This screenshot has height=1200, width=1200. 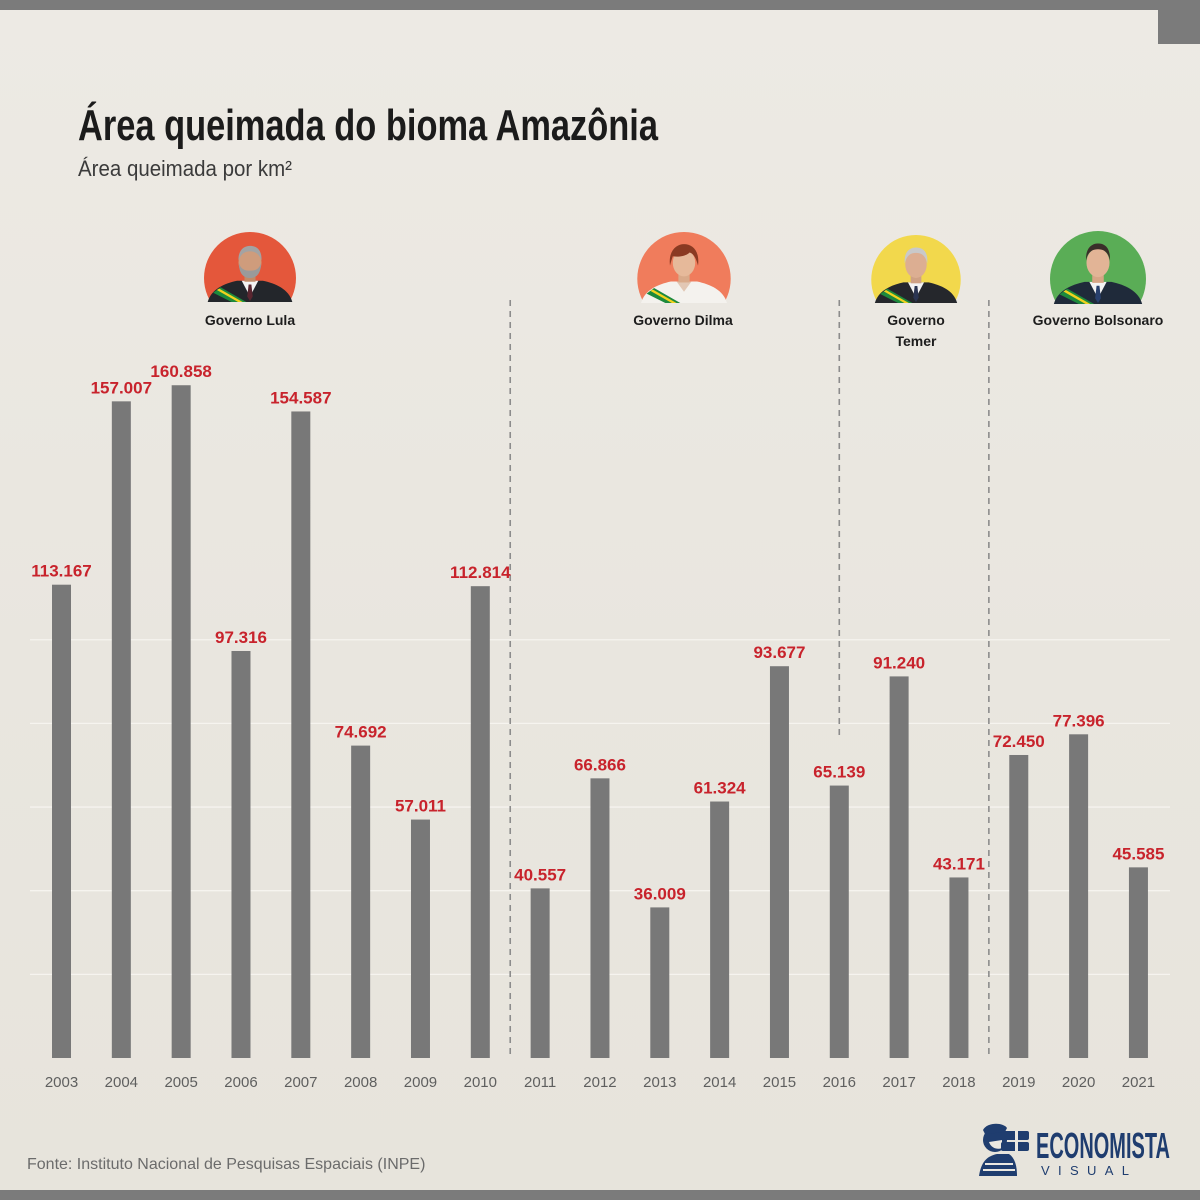 I want to click on bar-2018, so click(x=959, y=967).